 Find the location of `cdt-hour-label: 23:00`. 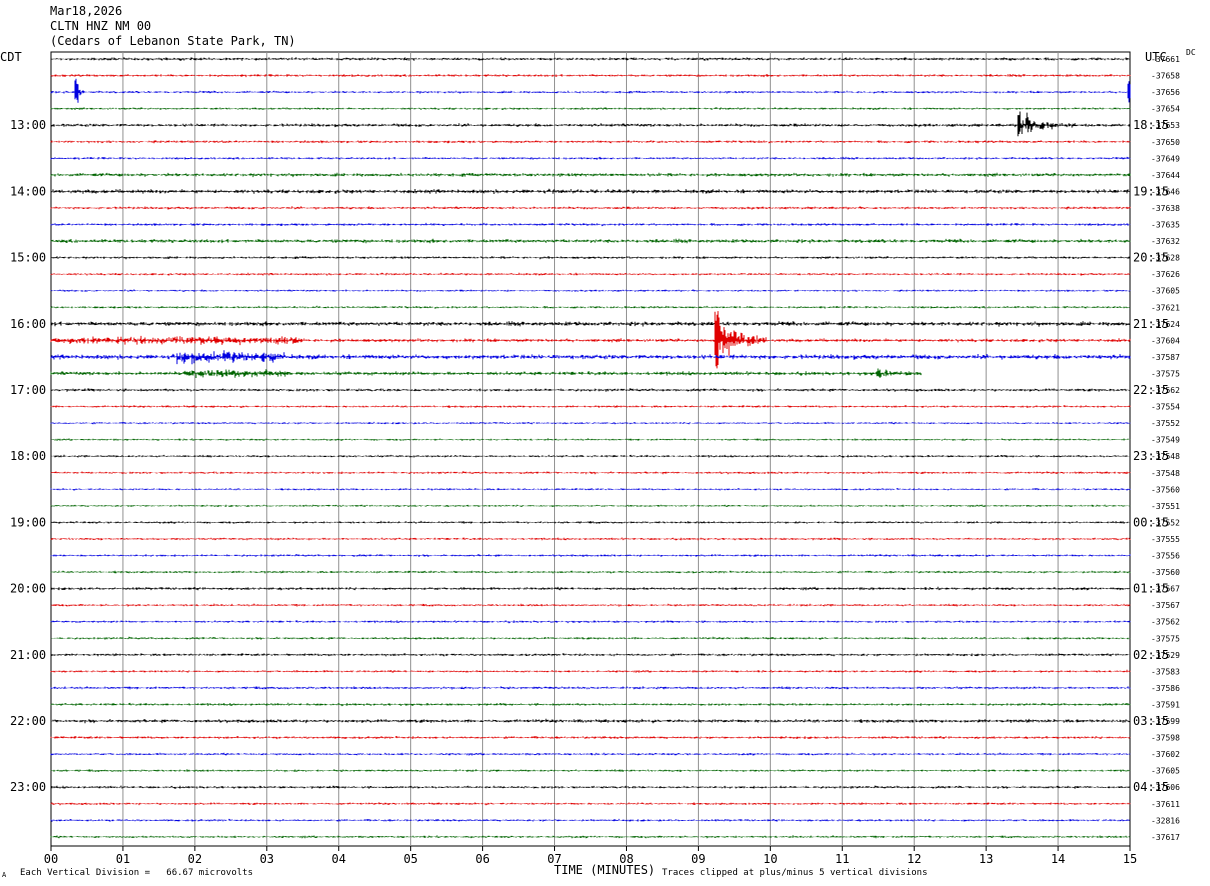

cdt-hour-label: 23:00 is located at coordinates (28, 787).